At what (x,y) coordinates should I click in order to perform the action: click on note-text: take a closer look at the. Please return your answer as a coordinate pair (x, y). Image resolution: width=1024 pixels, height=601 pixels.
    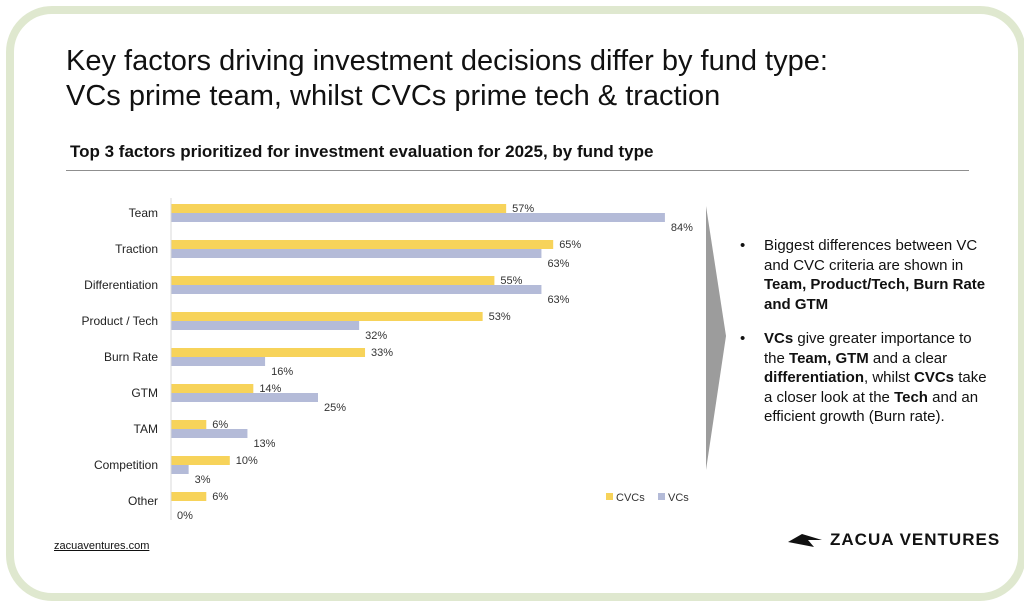
    Looking at the image, I should click on (875, 387).